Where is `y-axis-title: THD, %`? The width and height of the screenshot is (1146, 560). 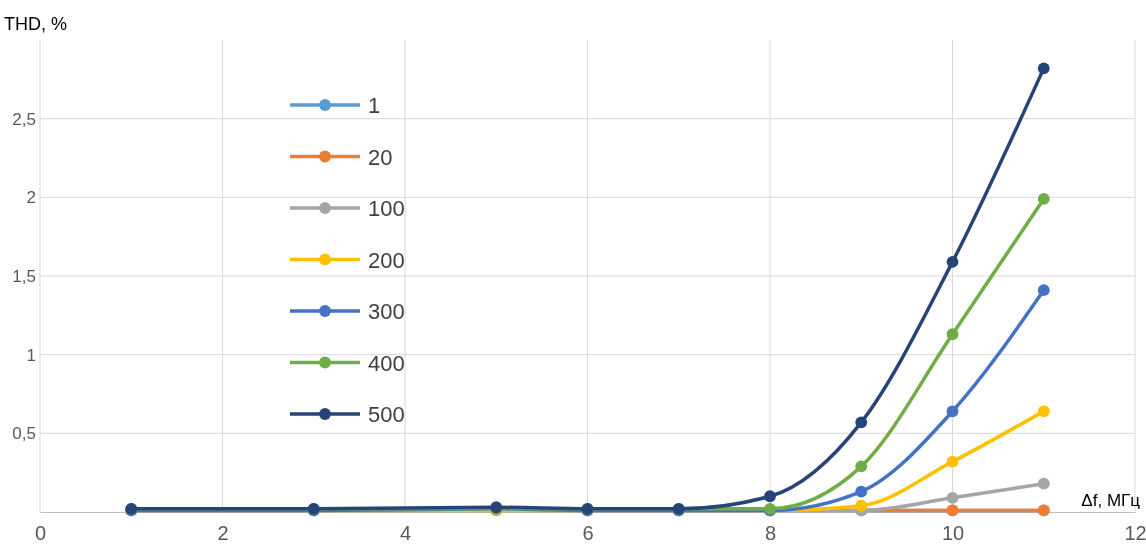 y-axis-title: THD, % is located at coordinates (35, 24).